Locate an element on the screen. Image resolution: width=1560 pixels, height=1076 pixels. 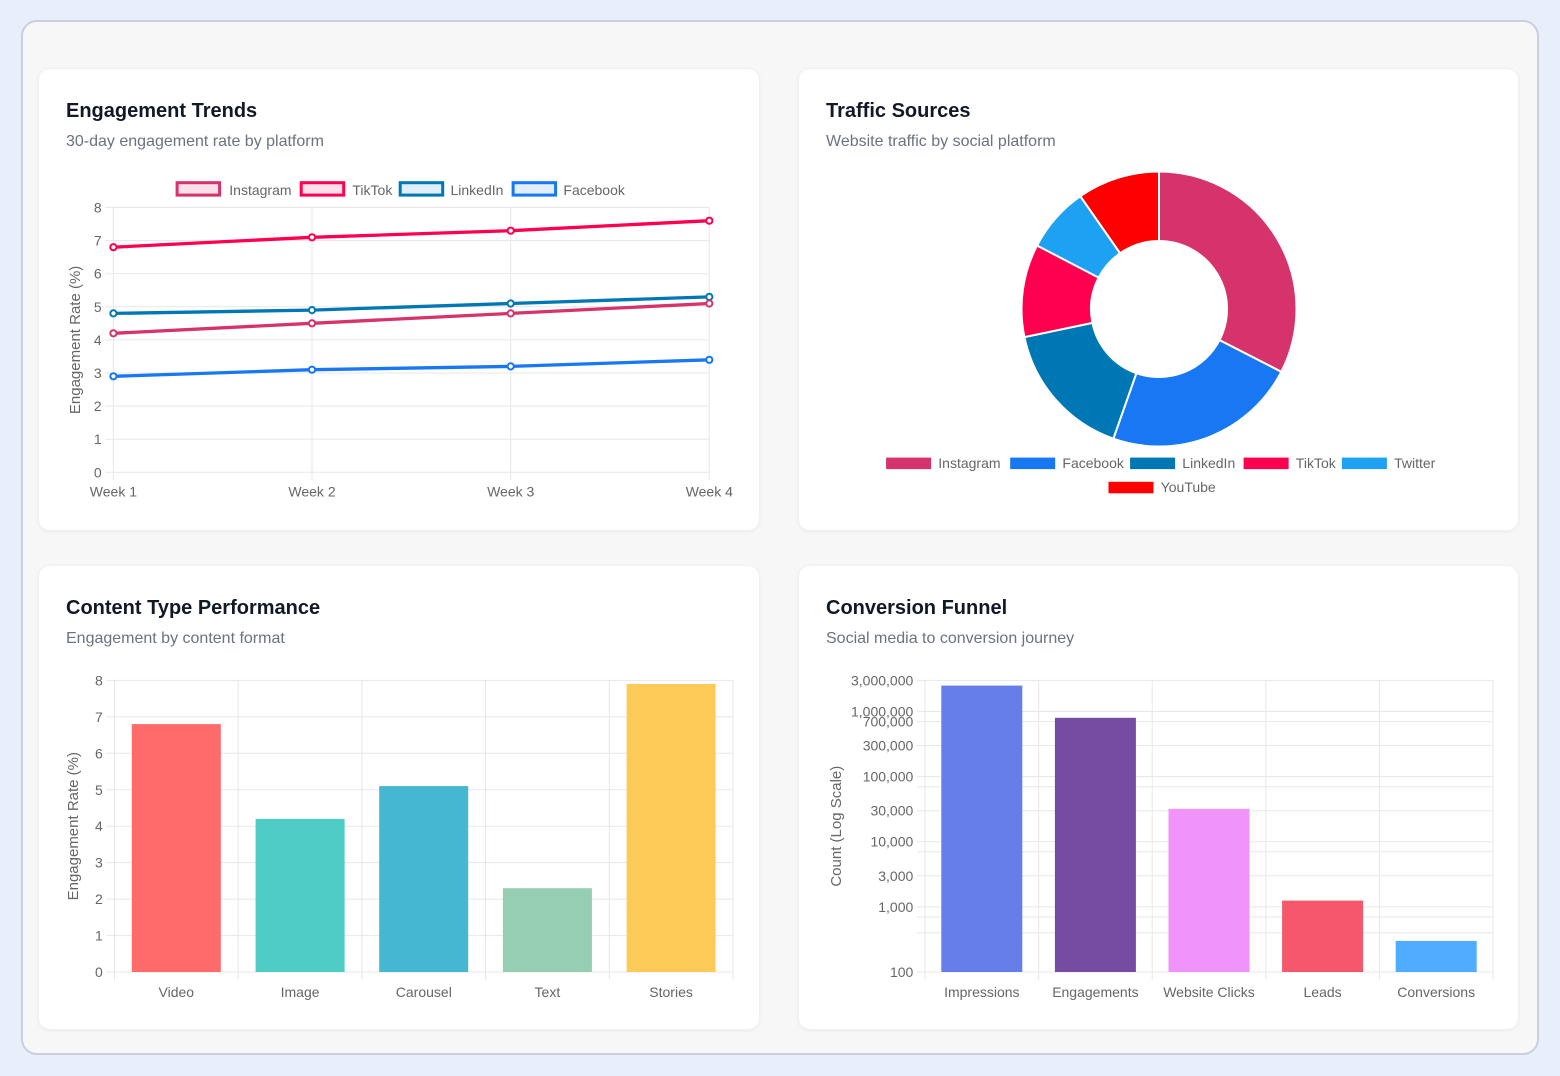
svg-text: Week 2 is located at coordinates (311, 491).